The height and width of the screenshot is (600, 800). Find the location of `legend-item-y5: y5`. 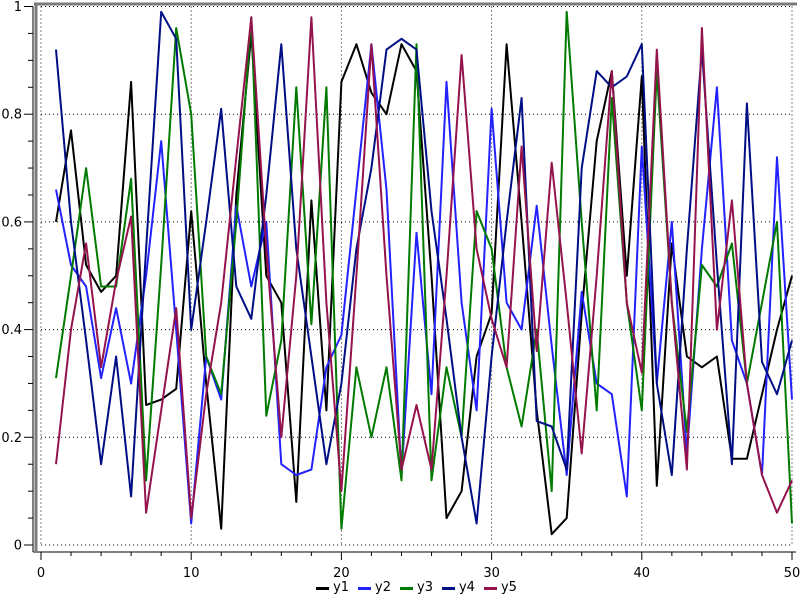

legend-item-y5: y5 is located at coordinates (500, 588).